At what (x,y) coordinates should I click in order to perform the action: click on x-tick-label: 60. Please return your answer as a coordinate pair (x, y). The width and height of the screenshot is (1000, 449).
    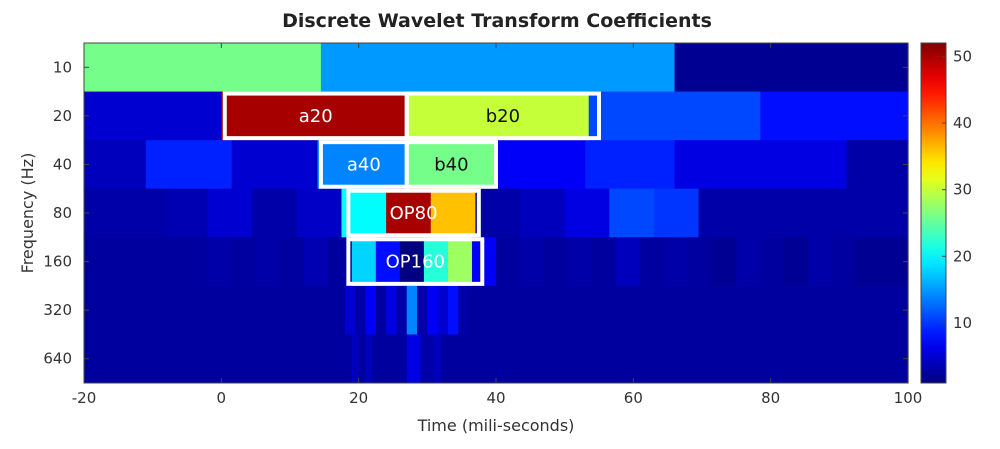
    Looking at the image, I should click on (633, 398).